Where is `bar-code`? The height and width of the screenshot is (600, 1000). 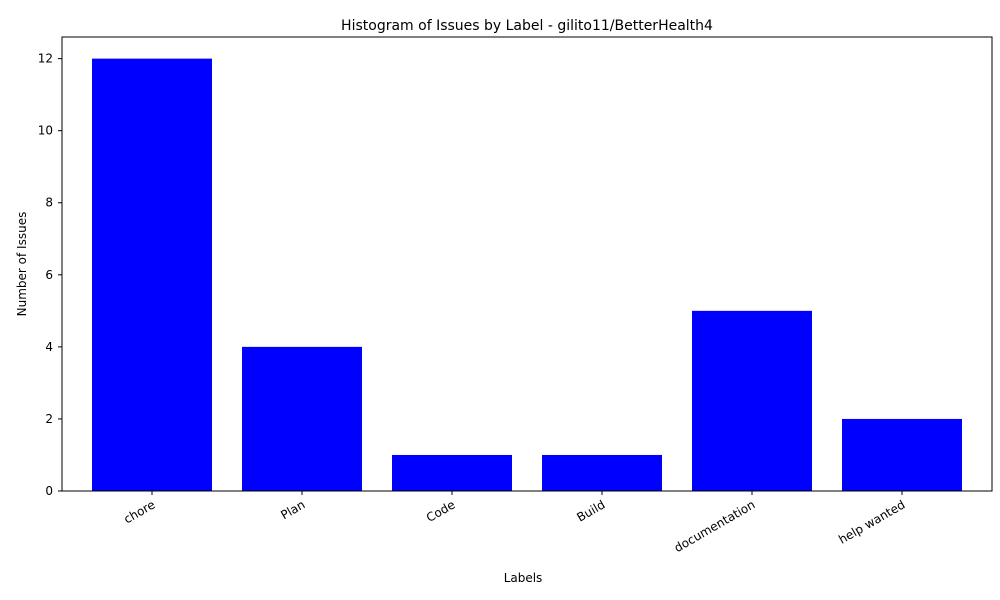
bar-code is located at coordinates (452, 472).